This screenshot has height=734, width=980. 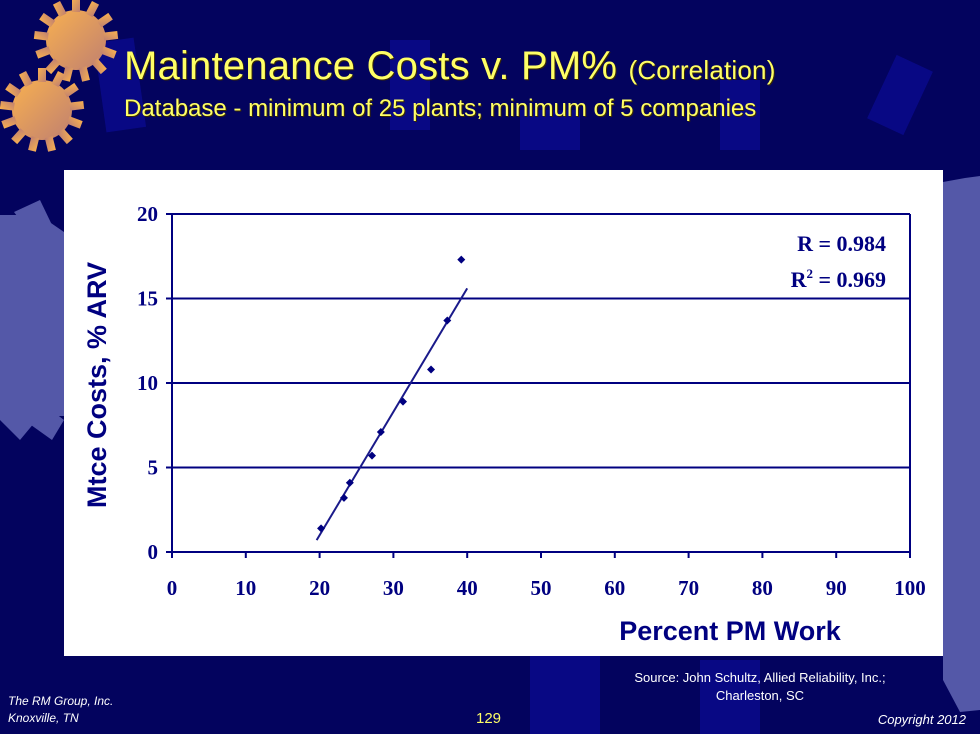 What do you see at coordinates (467, 588) in the screenshot?
I see `x-tick-label: 40` at bounding box center [467, 588].